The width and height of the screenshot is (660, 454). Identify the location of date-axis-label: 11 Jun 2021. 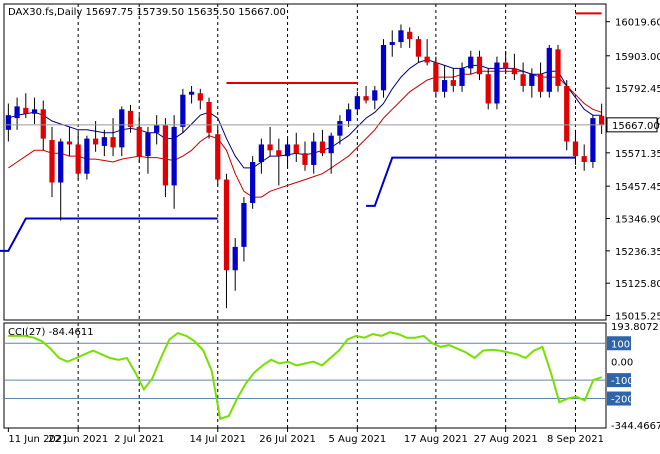
(38, 439).